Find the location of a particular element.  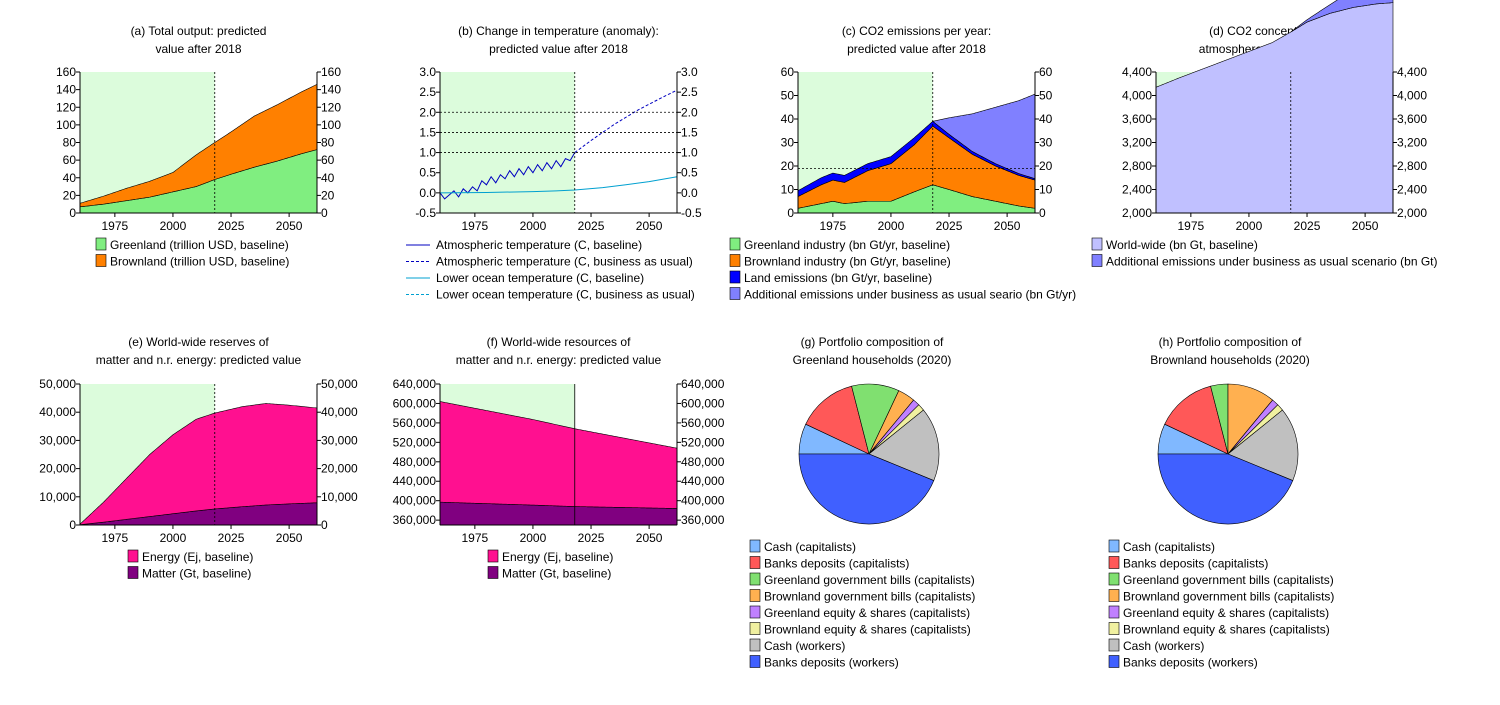

y-tick-label-right-a-2: 40 is located at coordinates (328, 178).